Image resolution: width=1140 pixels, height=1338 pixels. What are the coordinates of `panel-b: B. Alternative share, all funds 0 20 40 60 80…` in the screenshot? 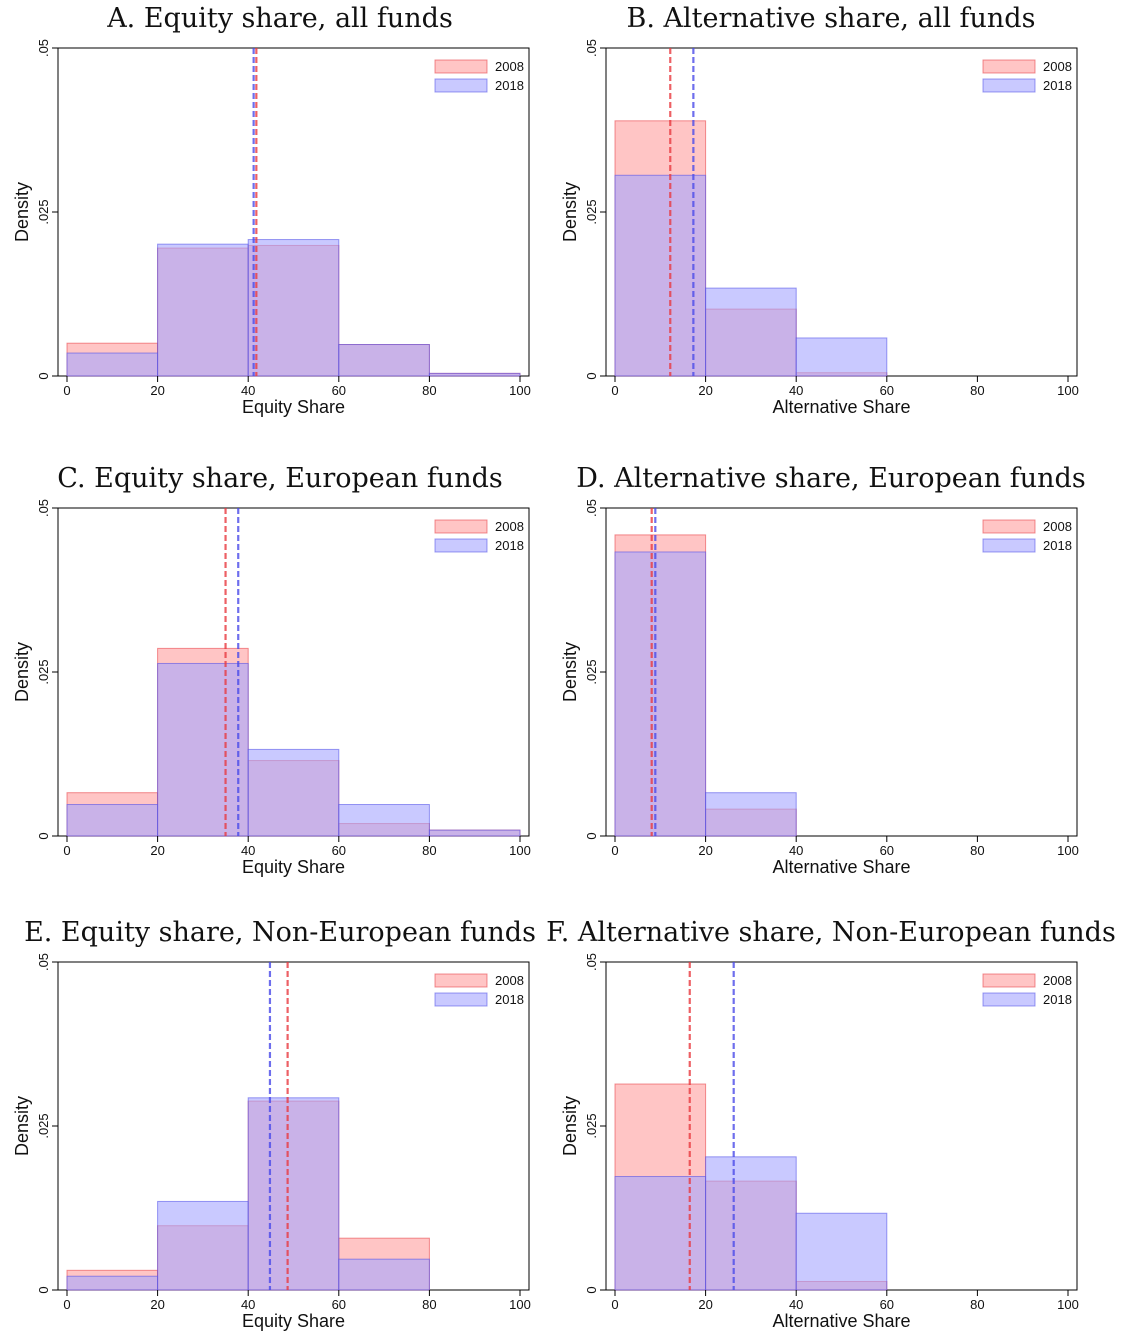 It's located at (819, 210).